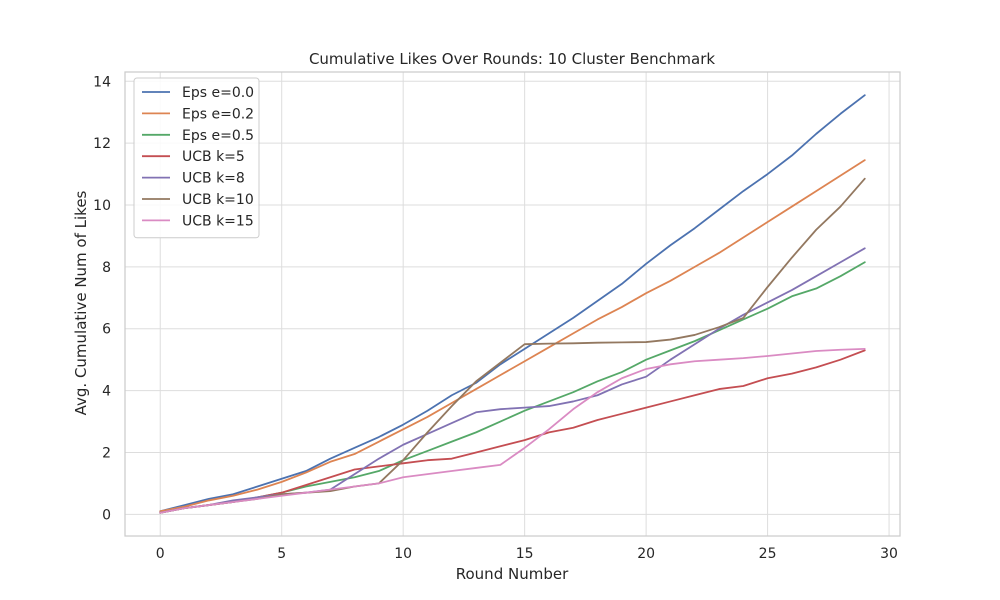 Image resolution: width=1000 pixels, height=600 pixels. I want to click on legend-label: Eps e=0.0, so click(218, 93).